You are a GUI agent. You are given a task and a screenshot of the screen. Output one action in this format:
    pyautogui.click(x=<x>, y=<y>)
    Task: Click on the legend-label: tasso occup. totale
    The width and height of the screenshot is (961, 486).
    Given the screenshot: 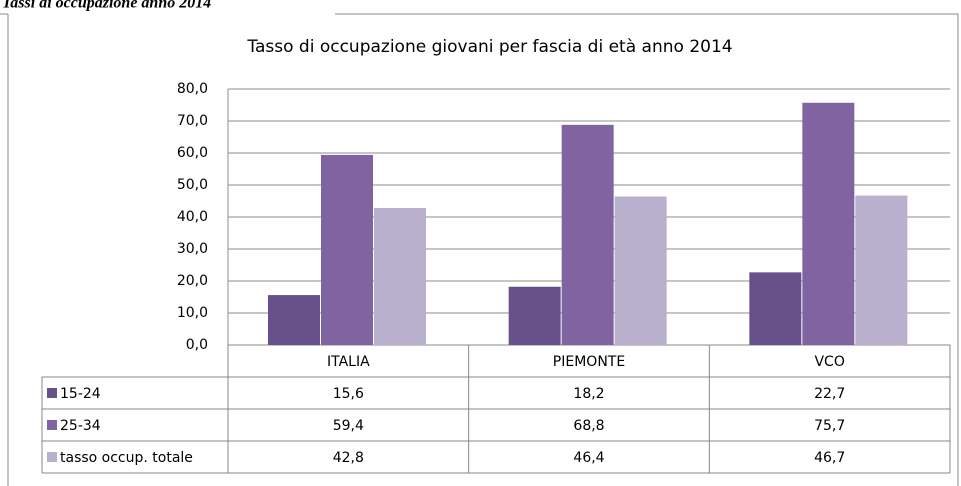 What is the action you would take?
    pyautogui.click(x=126, y=458)
    